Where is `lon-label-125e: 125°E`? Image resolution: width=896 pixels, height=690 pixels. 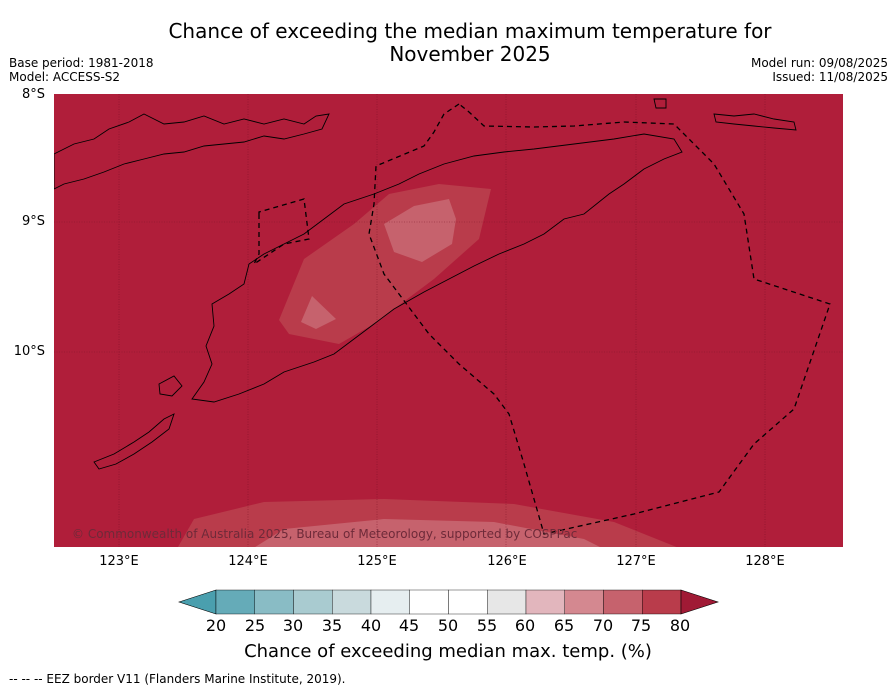 lon-label-125e: 125°E is located at coordinates (377, 561).